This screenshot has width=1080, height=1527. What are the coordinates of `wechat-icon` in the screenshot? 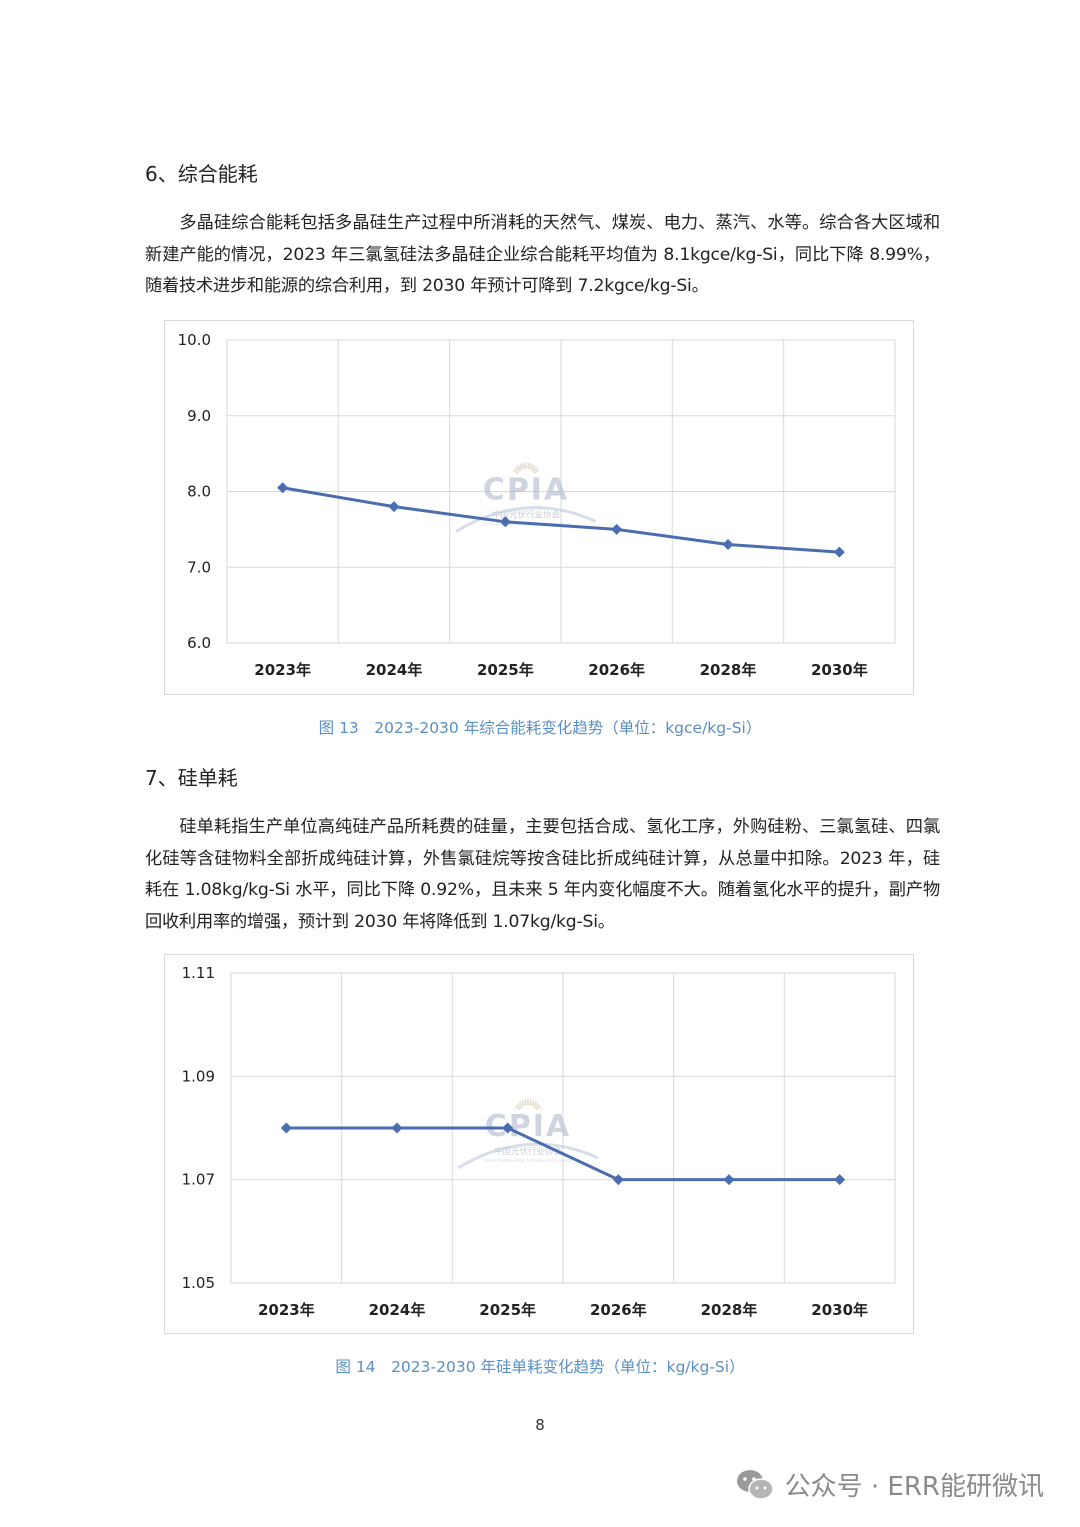 It's located at (755, 1484).